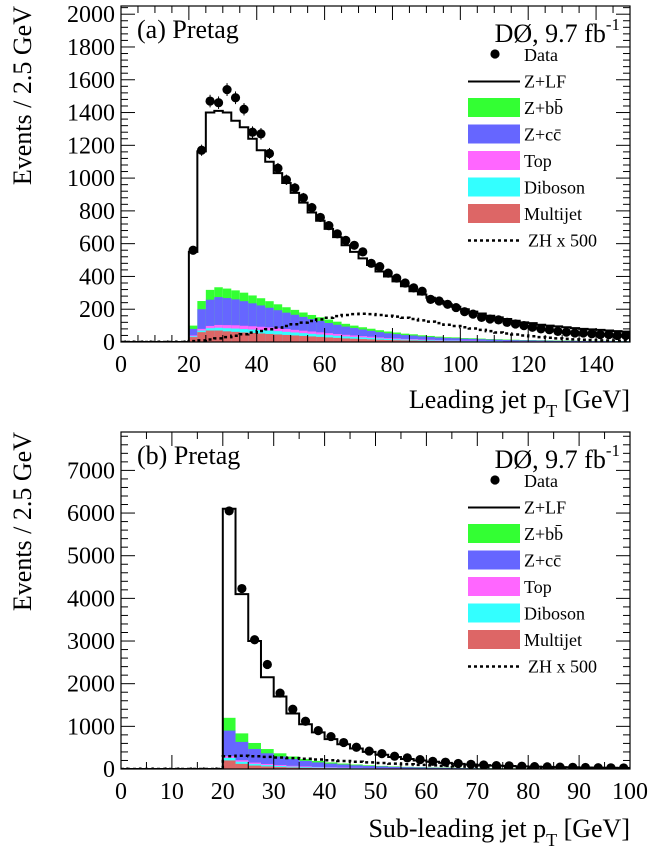 The image size is (656, 860). What do you see at coordinates (22, 521) in the screenshot?
I see `y-axis-title: Events / 2.5 GeV` at bounding box center [22, 521].